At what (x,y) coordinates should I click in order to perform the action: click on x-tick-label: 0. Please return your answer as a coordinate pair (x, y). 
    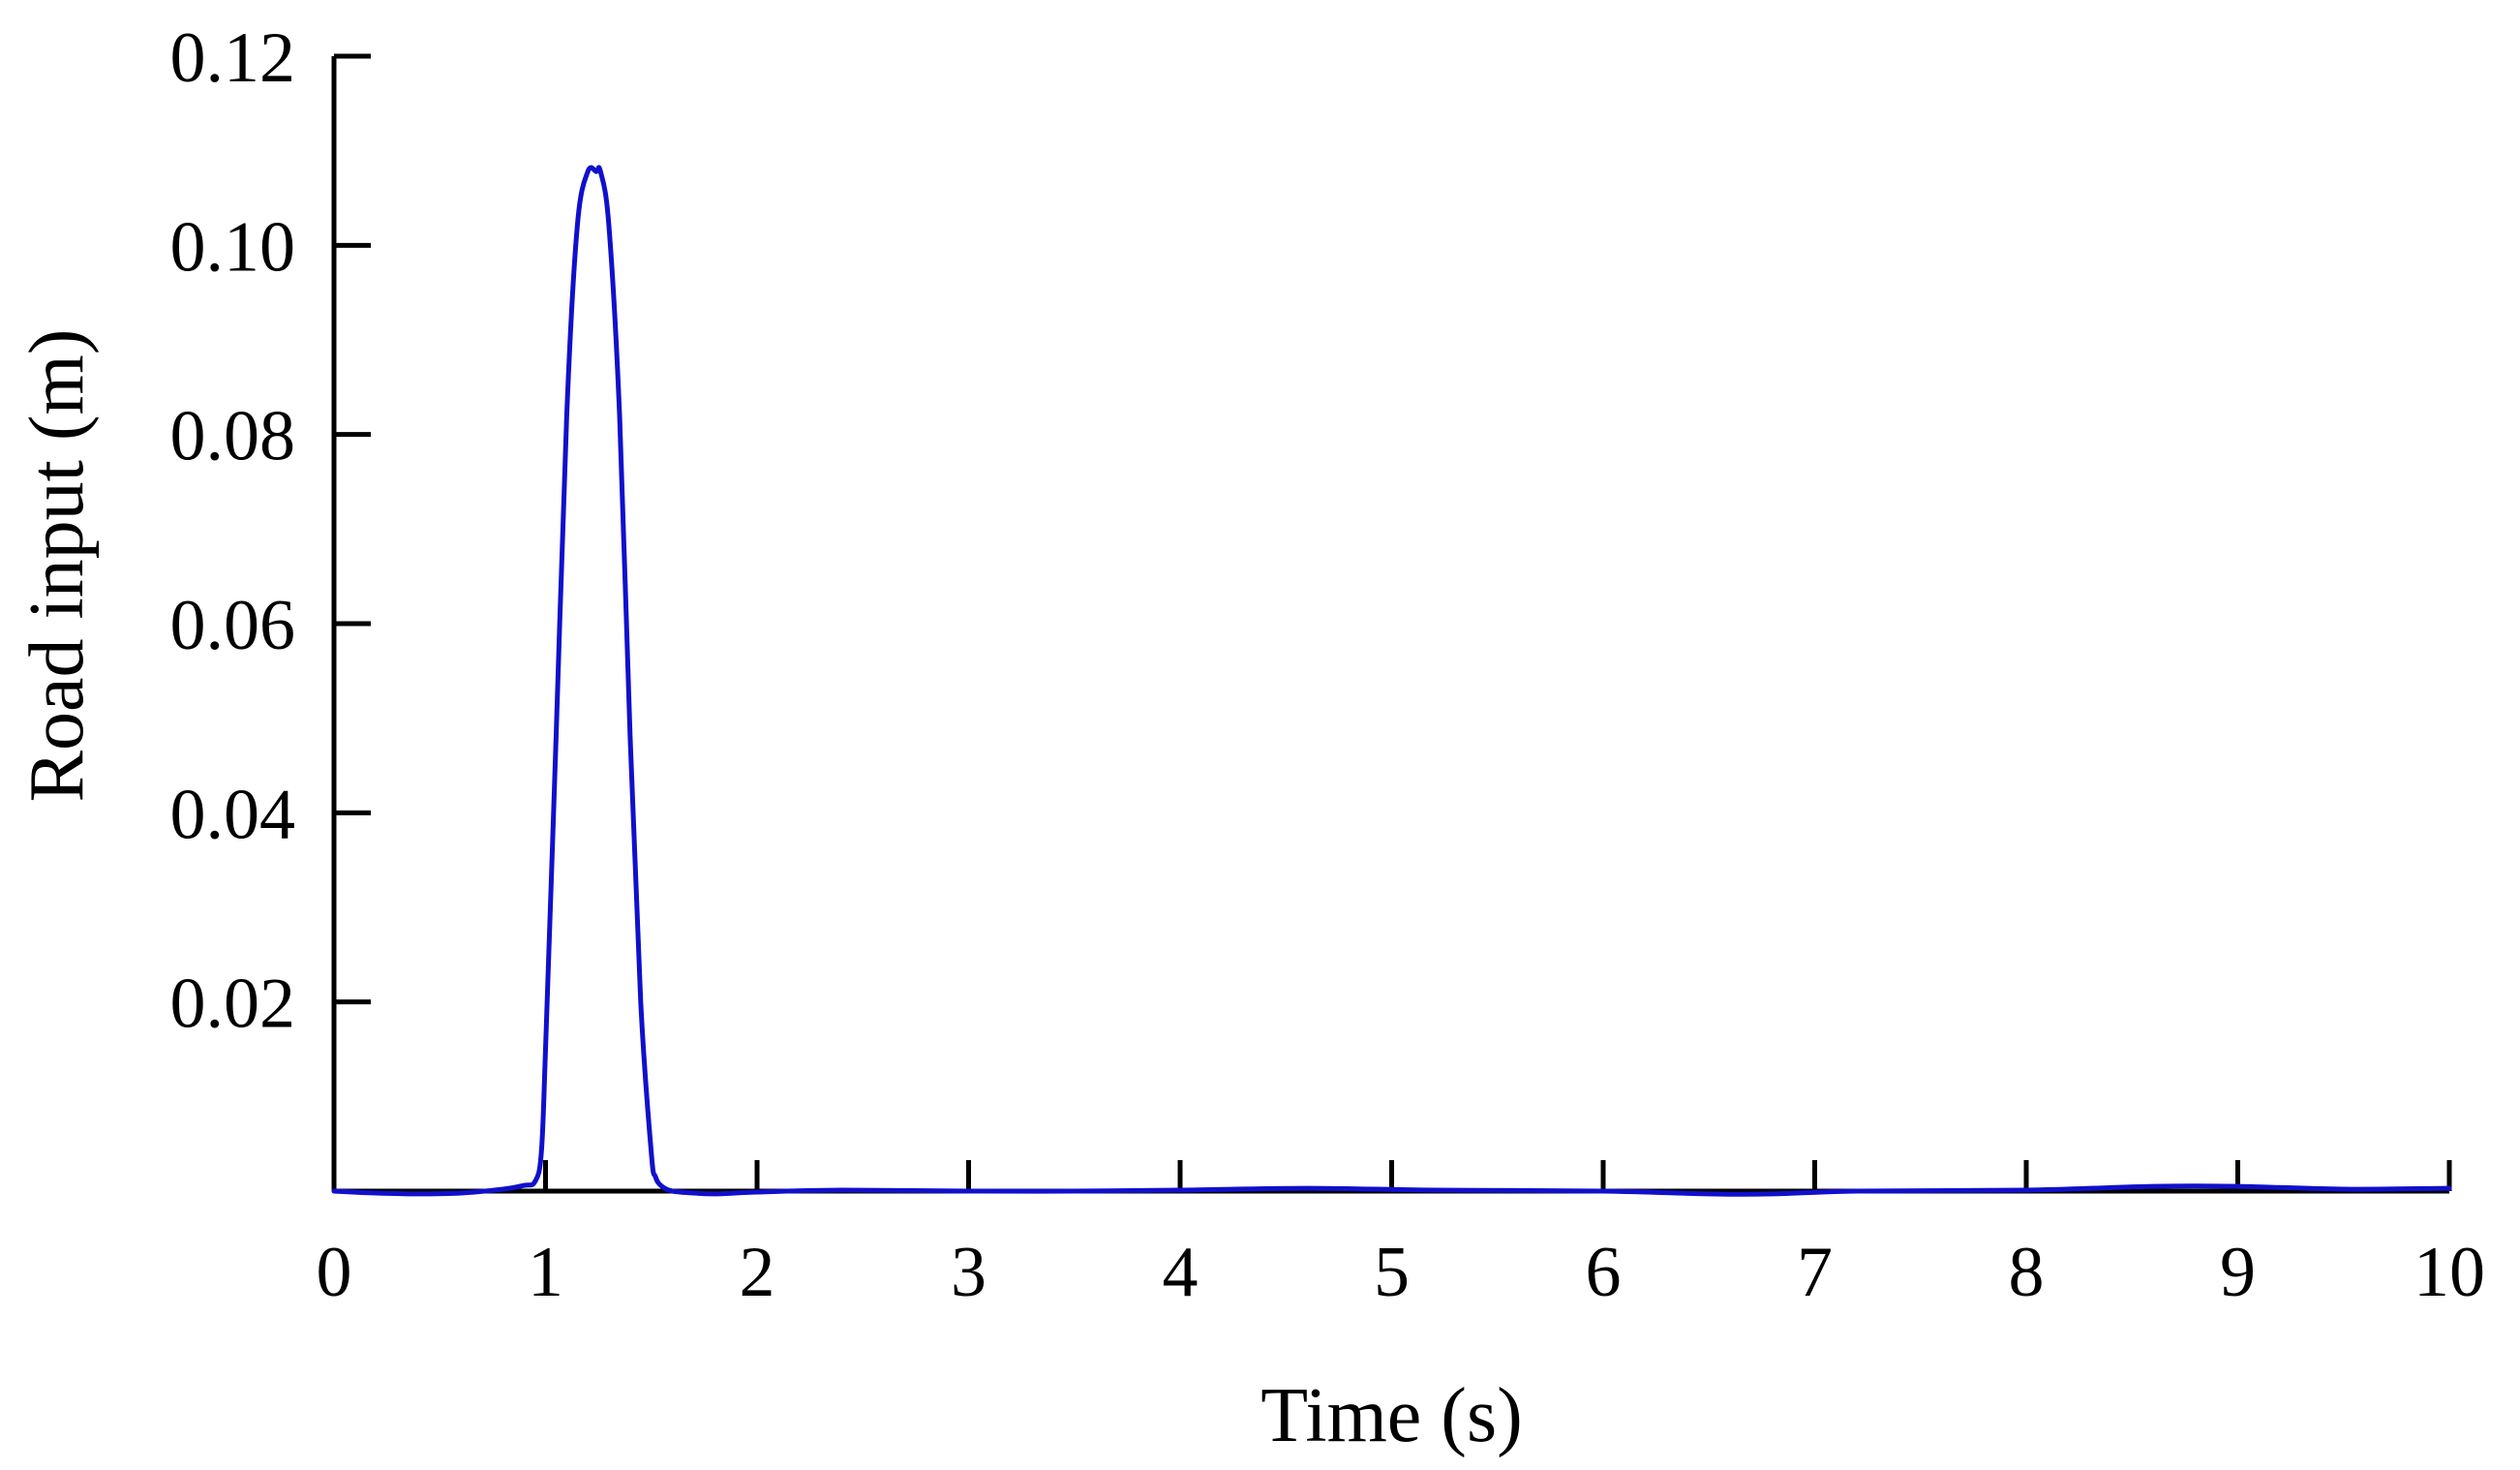
    Looking at the image, I should click on (334, 1272).